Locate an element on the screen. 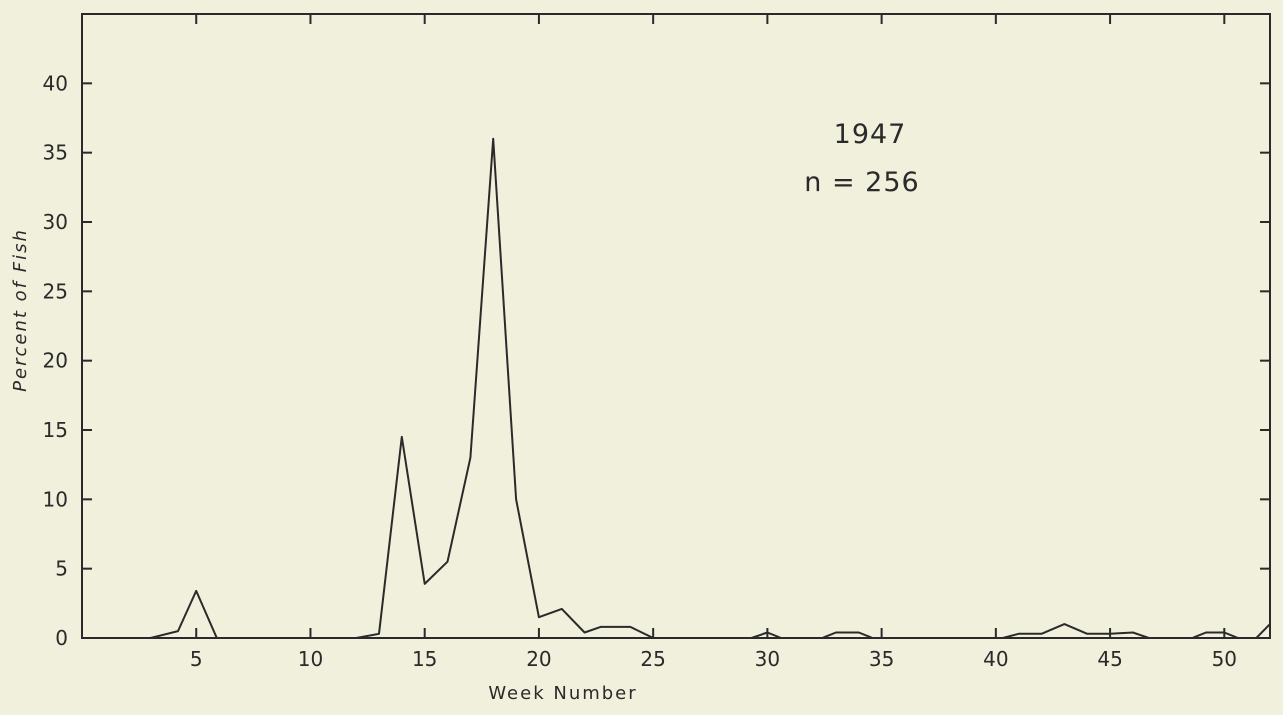  x-tick-label: 35 is located at coordinates (881, 659).